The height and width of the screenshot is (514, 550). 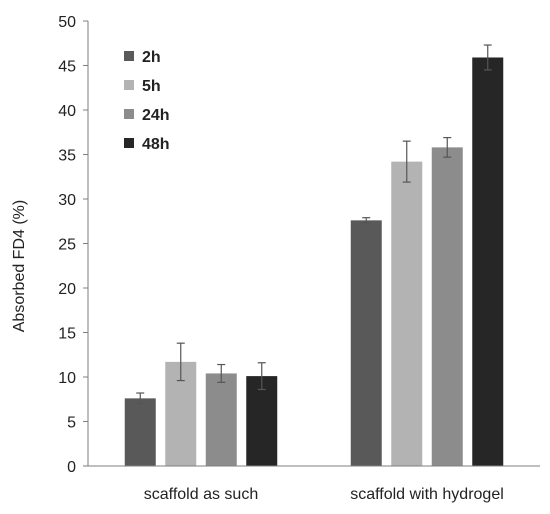 I want to click on legend: 2h 5h 24h 48h, so click(x=147, y=101).